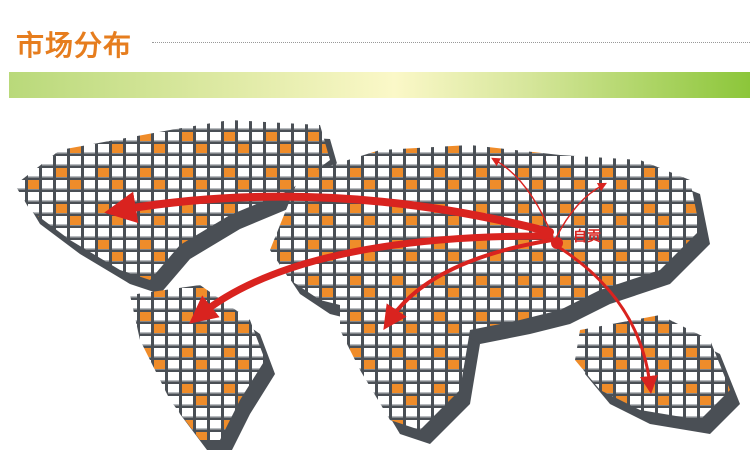 The image size is (750, 450). What do you see at coordinates (468, 284) in the screenshot?
I see `arrow-africa` at bounding box center [468, 284].